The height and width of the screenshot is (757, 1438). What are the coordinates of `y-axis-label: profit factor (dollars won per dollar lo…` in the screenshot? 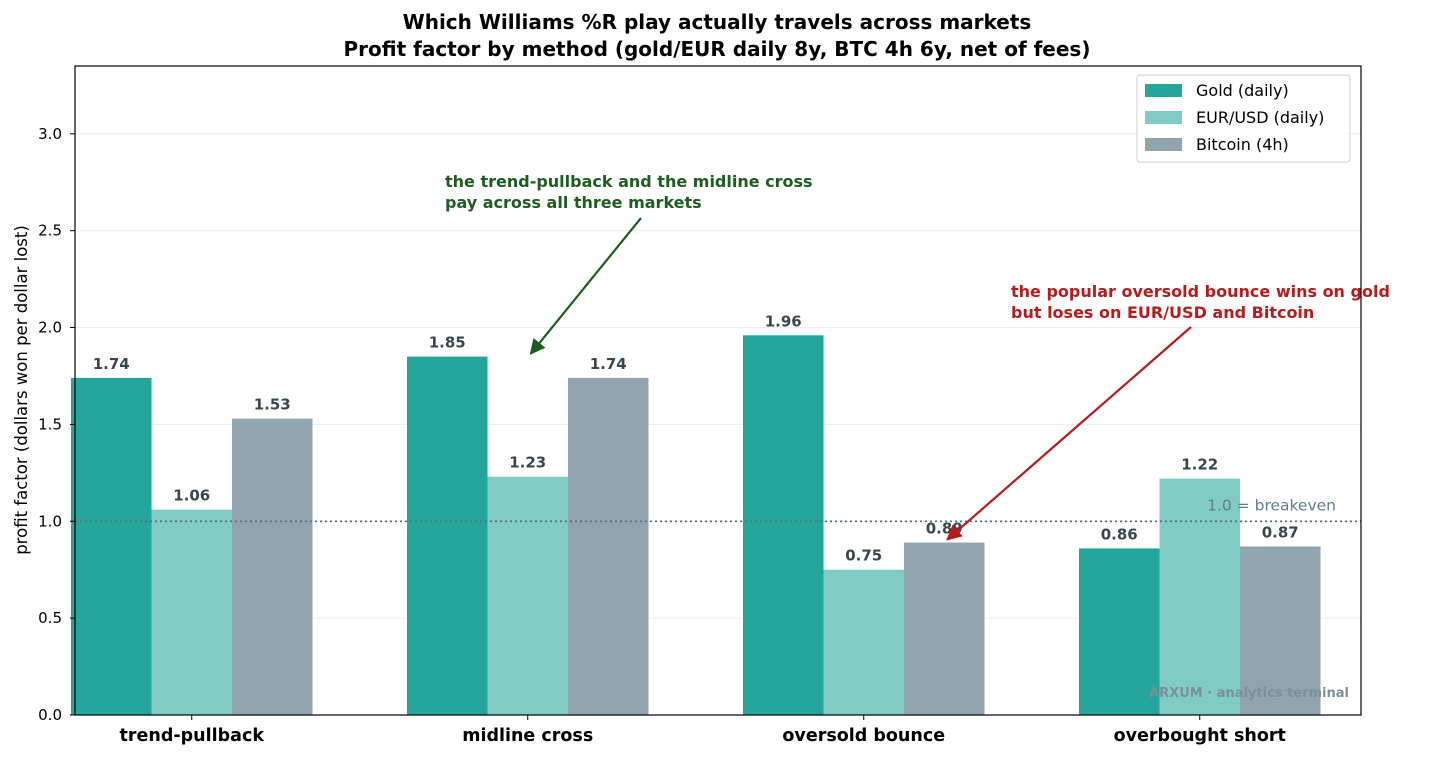 It's located at (21, 390).